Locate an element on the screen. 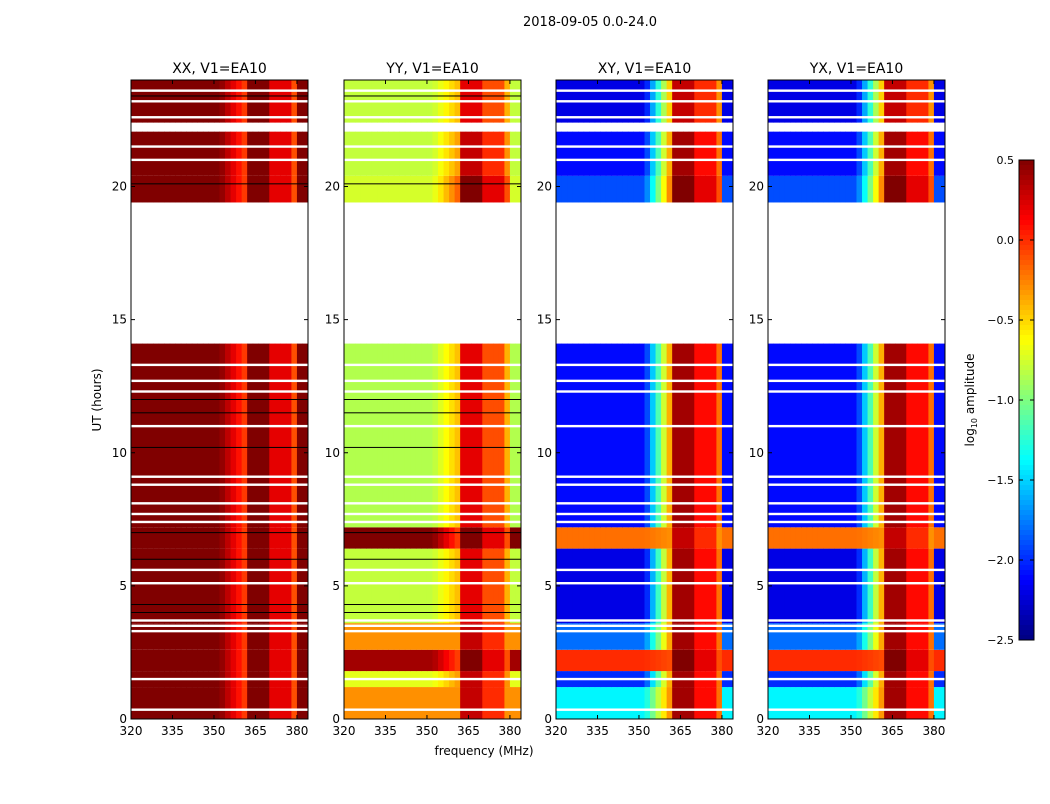  colorbar-tick-label: −1.0 is located at coordinates (1000, 400).